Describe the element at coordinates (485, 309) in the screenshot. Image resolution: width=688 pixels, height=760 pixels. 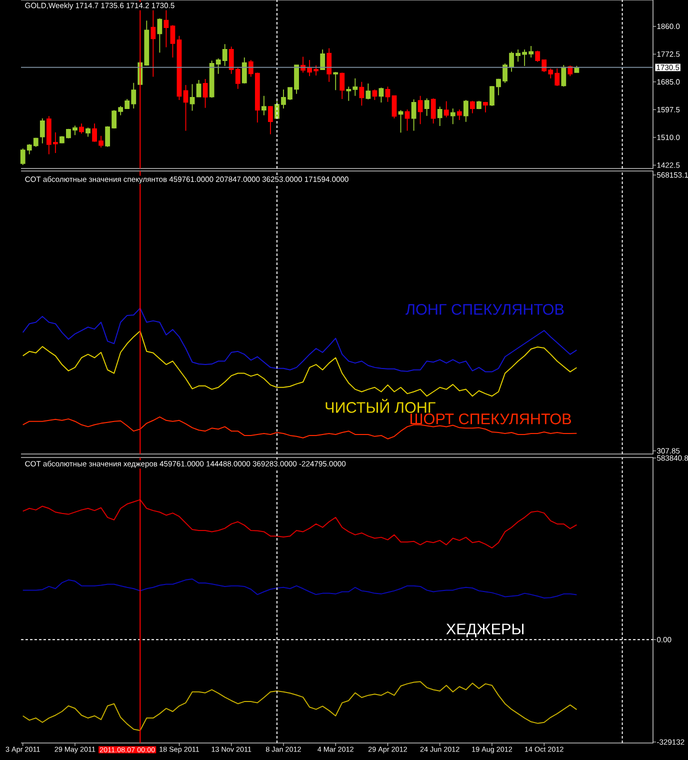
I see `series-label: ЛОНГ СПЕКУЛЯНТОВ` at that location.